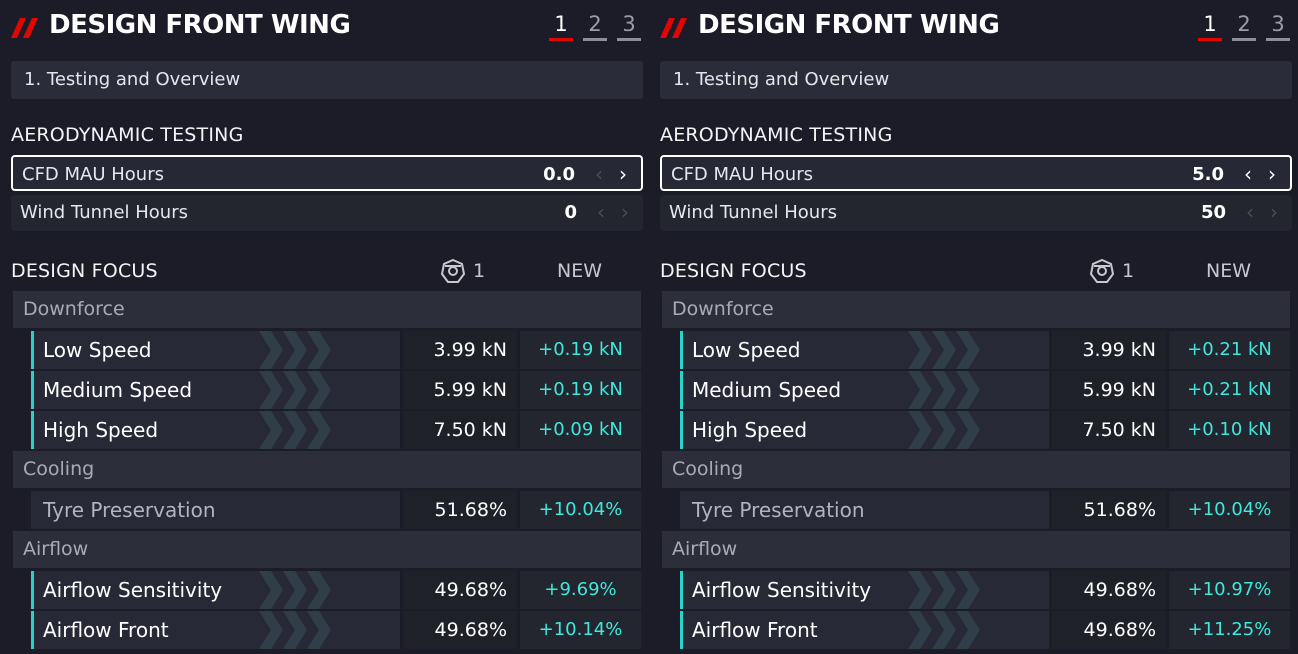 This screenshot has width=1298, height=654. What do you see at coordinates (327, 173) in the screenshot?
I see `cfd-hours-row: CFD MAU Hours 0.0 ‹ ›` at bounding box center [327, 173].